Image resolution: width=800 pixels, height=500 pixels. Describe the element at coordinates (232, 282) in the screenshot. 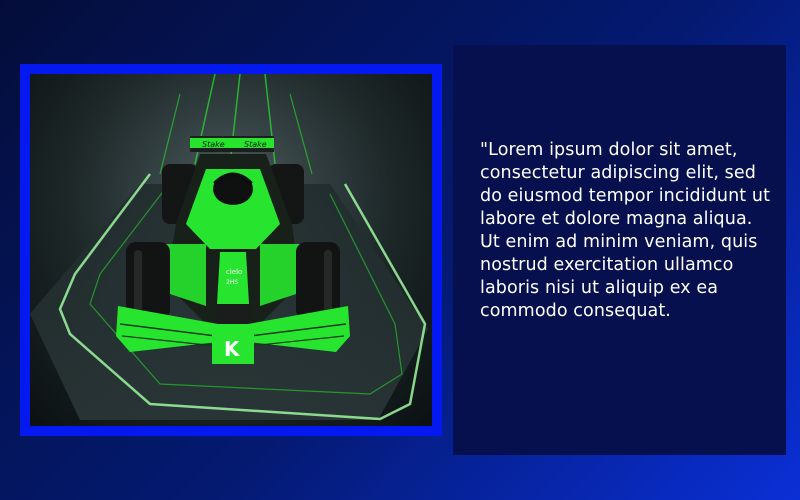

I see `svg-text: 2HS` at that location.